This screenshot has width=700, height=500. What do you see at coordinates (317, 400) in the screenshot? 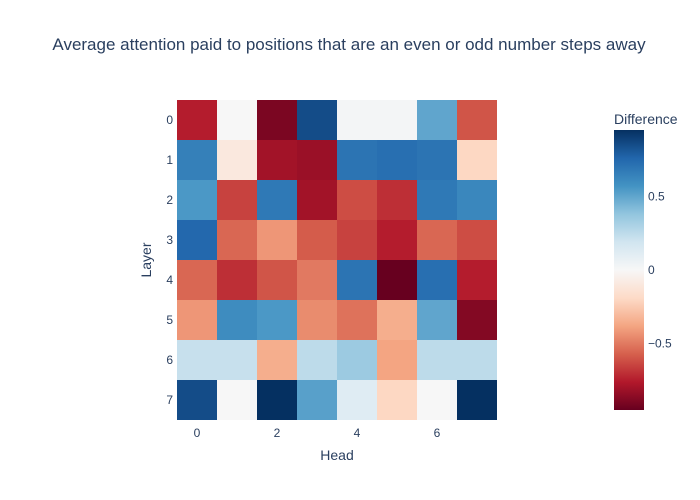
I see `heatmap-cell-layer7-head3` at bounding box center [317, 400].